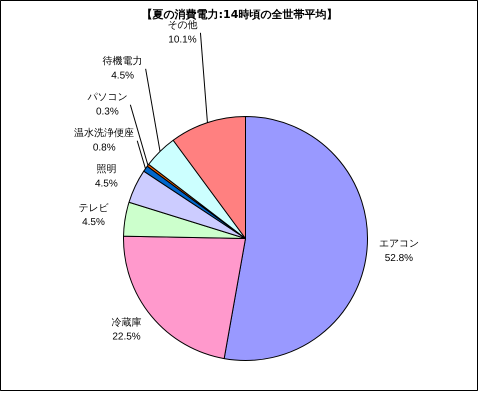  I want to click on chart-title: 【夏の消費電力:14時頃の全世帯平均】, so click(240, 14).